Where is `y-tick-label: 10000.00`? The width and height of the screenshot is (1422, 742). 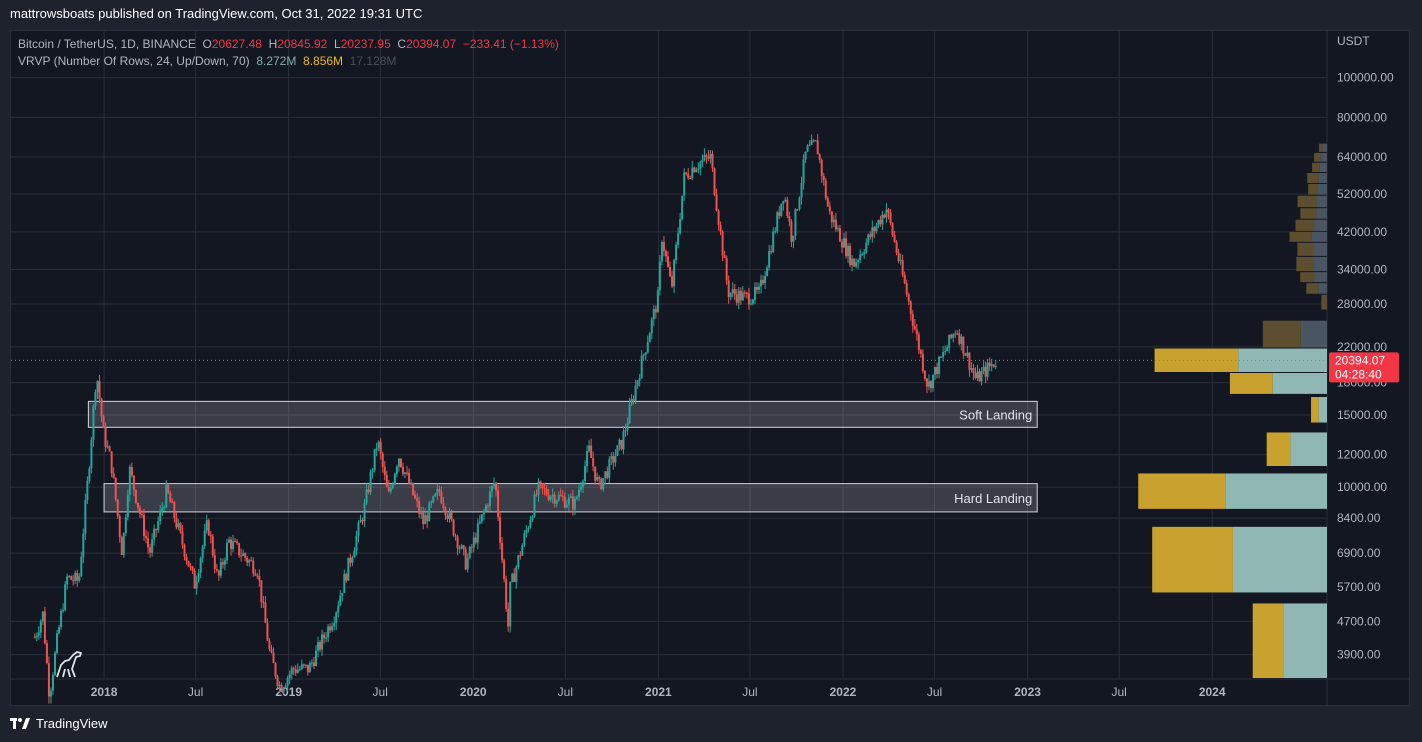
y-tick-label: 10000.00 is located at coordinates (1362, 487).